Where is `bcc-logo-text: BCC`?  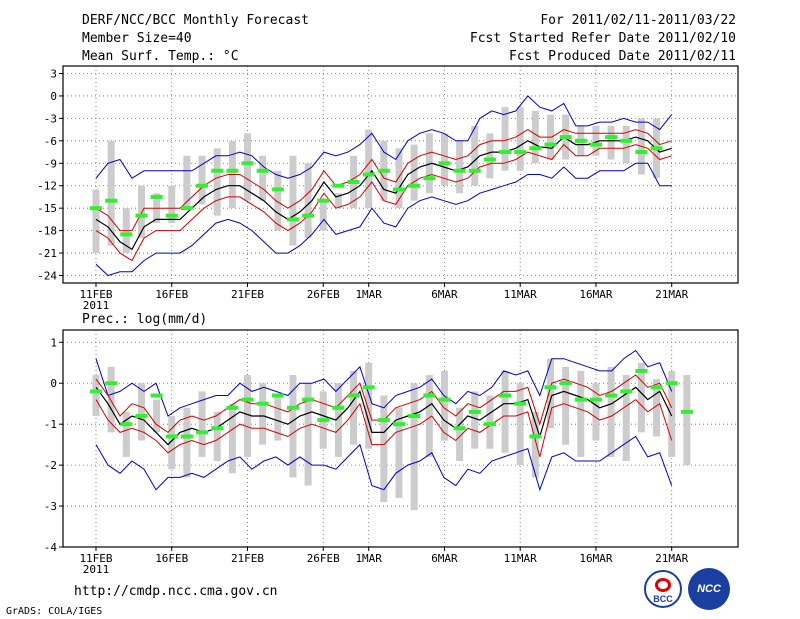 bcc-logo-text: BCC is located at coordinates (663, 599).